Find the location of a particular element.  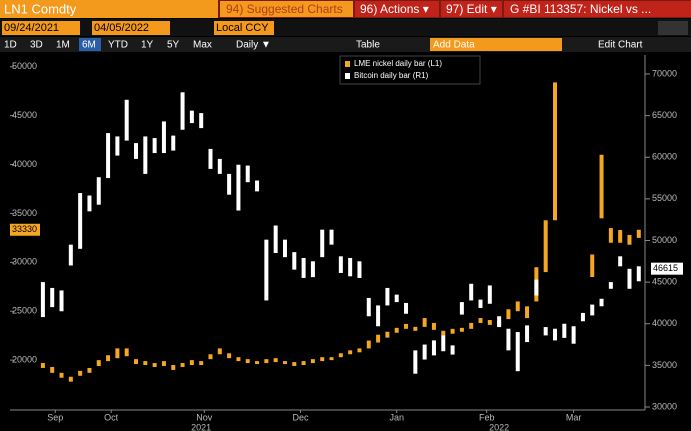

range-btn: 5Y is located at coordinates (173, 45).